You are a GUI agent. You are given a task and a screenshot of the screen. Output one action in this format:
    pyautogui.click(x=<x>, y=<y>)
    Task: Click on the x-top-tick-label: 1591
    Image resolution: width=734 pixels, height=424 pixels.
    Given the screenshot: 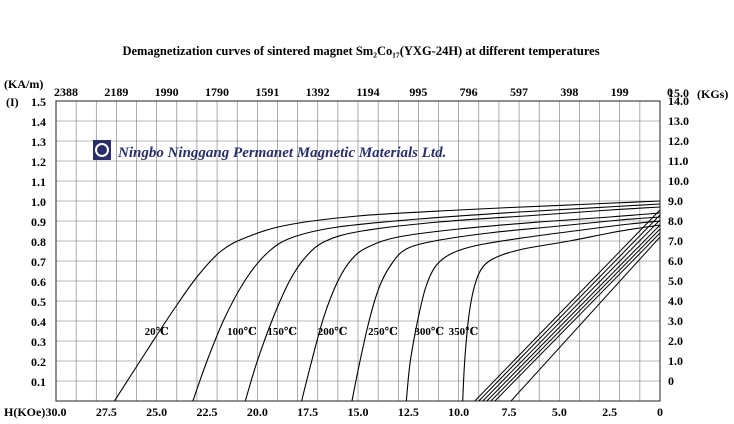 What is the action you would take?
    pyautogui.click(x=267, y=92)
    